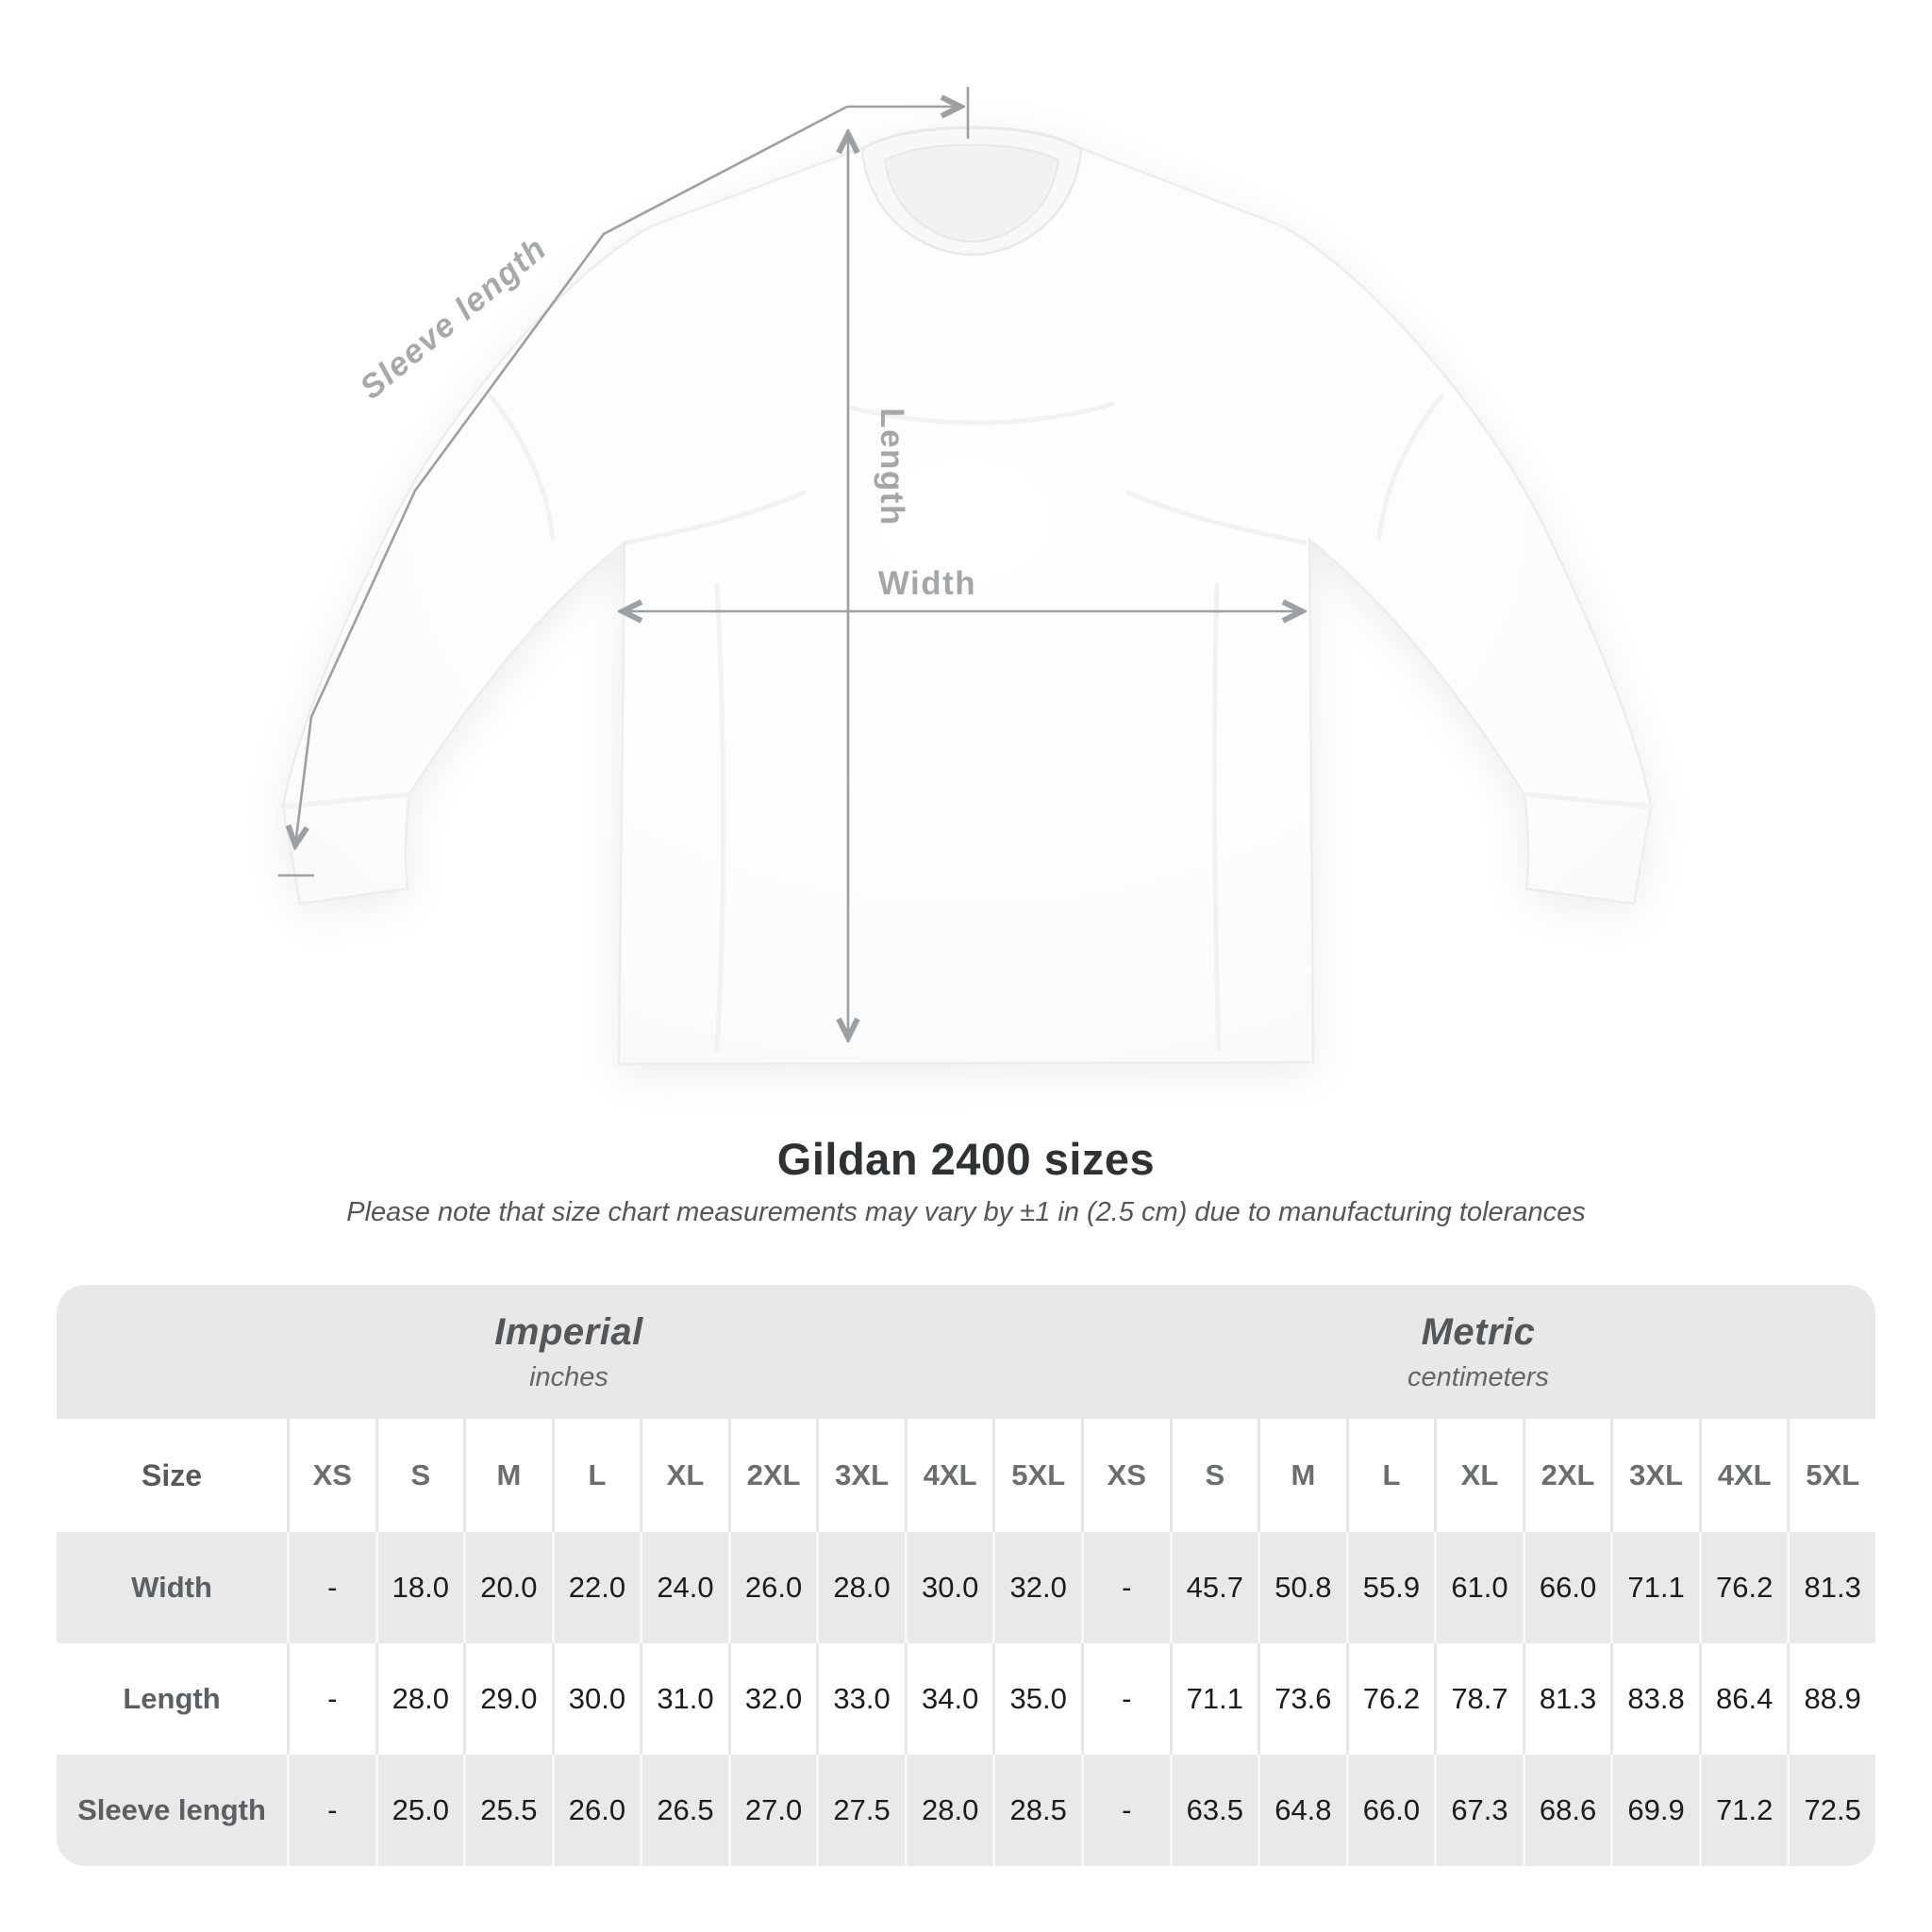  What do you see at coordinates (1655, 1811) in the screenshot?
I see `value-metric: 69.9` at bounding box center [1655, 1811].